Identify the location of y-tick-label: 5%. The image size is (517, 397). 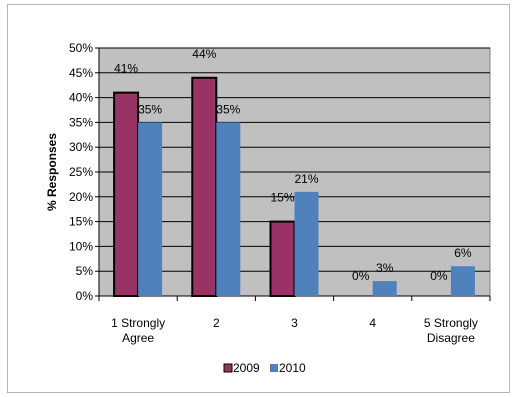
(85, 271).